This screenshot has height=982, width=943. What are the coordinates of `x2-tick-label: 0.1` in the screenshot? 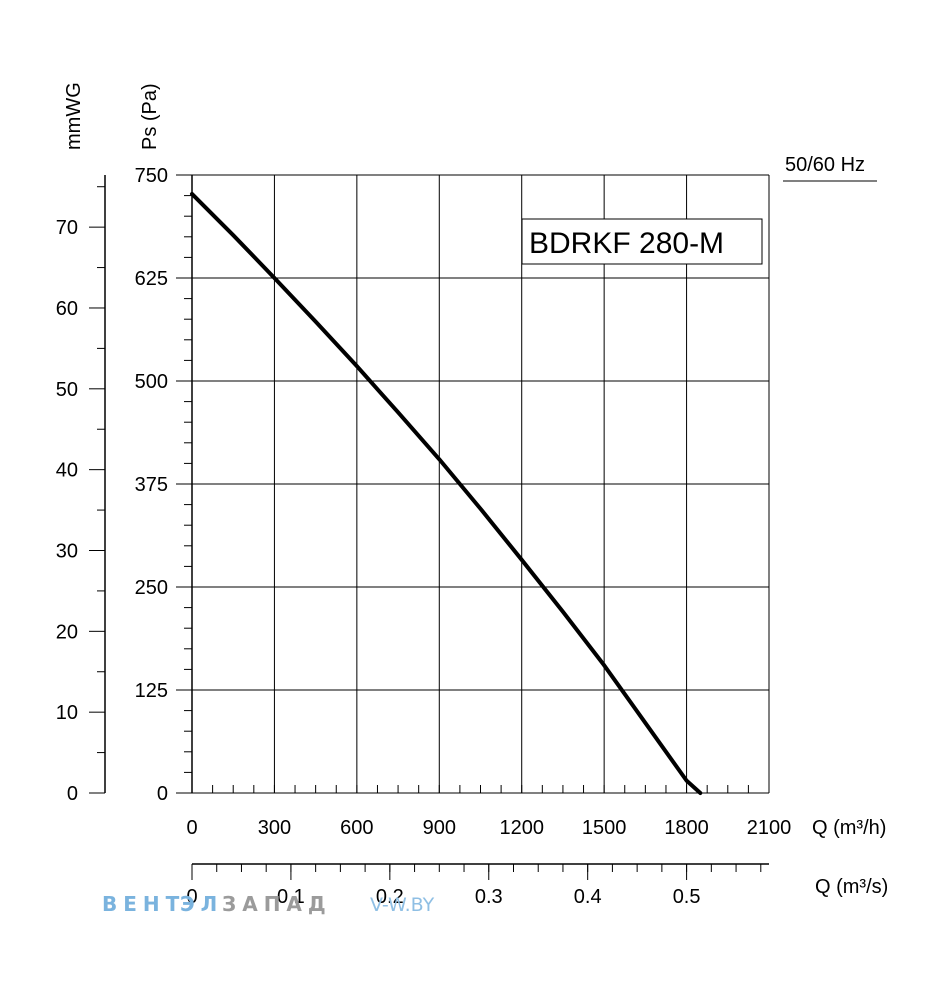 It's located at (291, 897).